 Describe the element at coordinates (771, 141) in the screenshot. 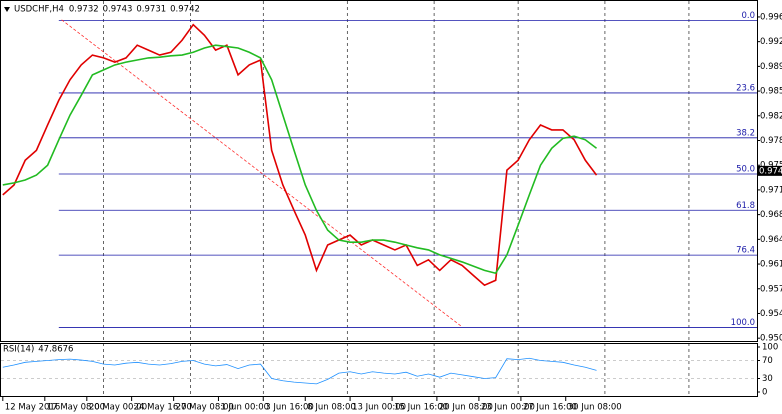

I see `y-tick-label: 0.9785` at that location.